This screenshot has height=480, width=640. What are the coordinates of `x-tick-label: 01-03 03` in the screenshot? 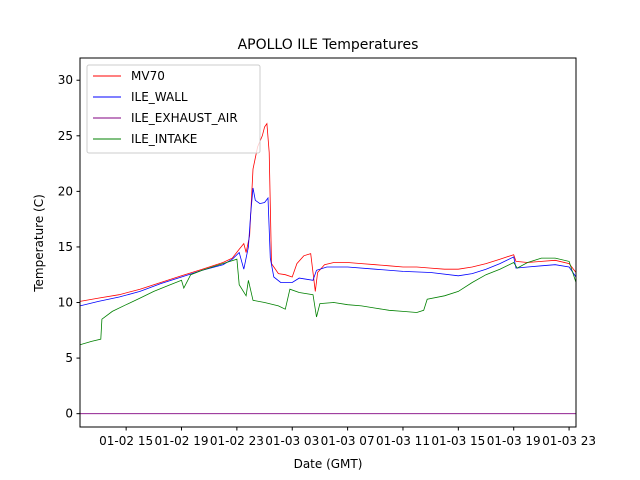 It's located at (292, 441).